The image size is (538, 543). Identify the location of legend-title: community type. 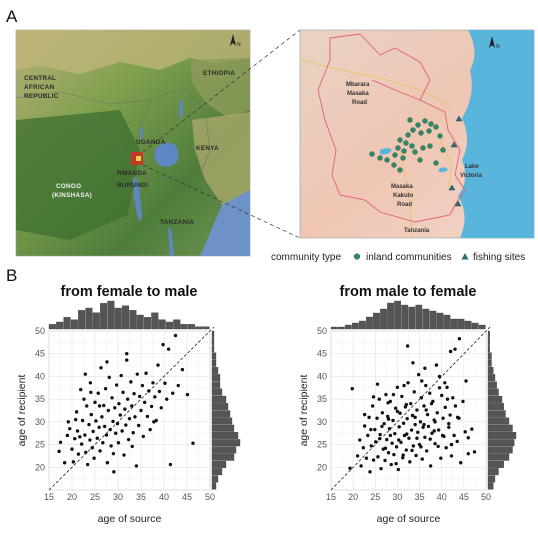
(306, 257).